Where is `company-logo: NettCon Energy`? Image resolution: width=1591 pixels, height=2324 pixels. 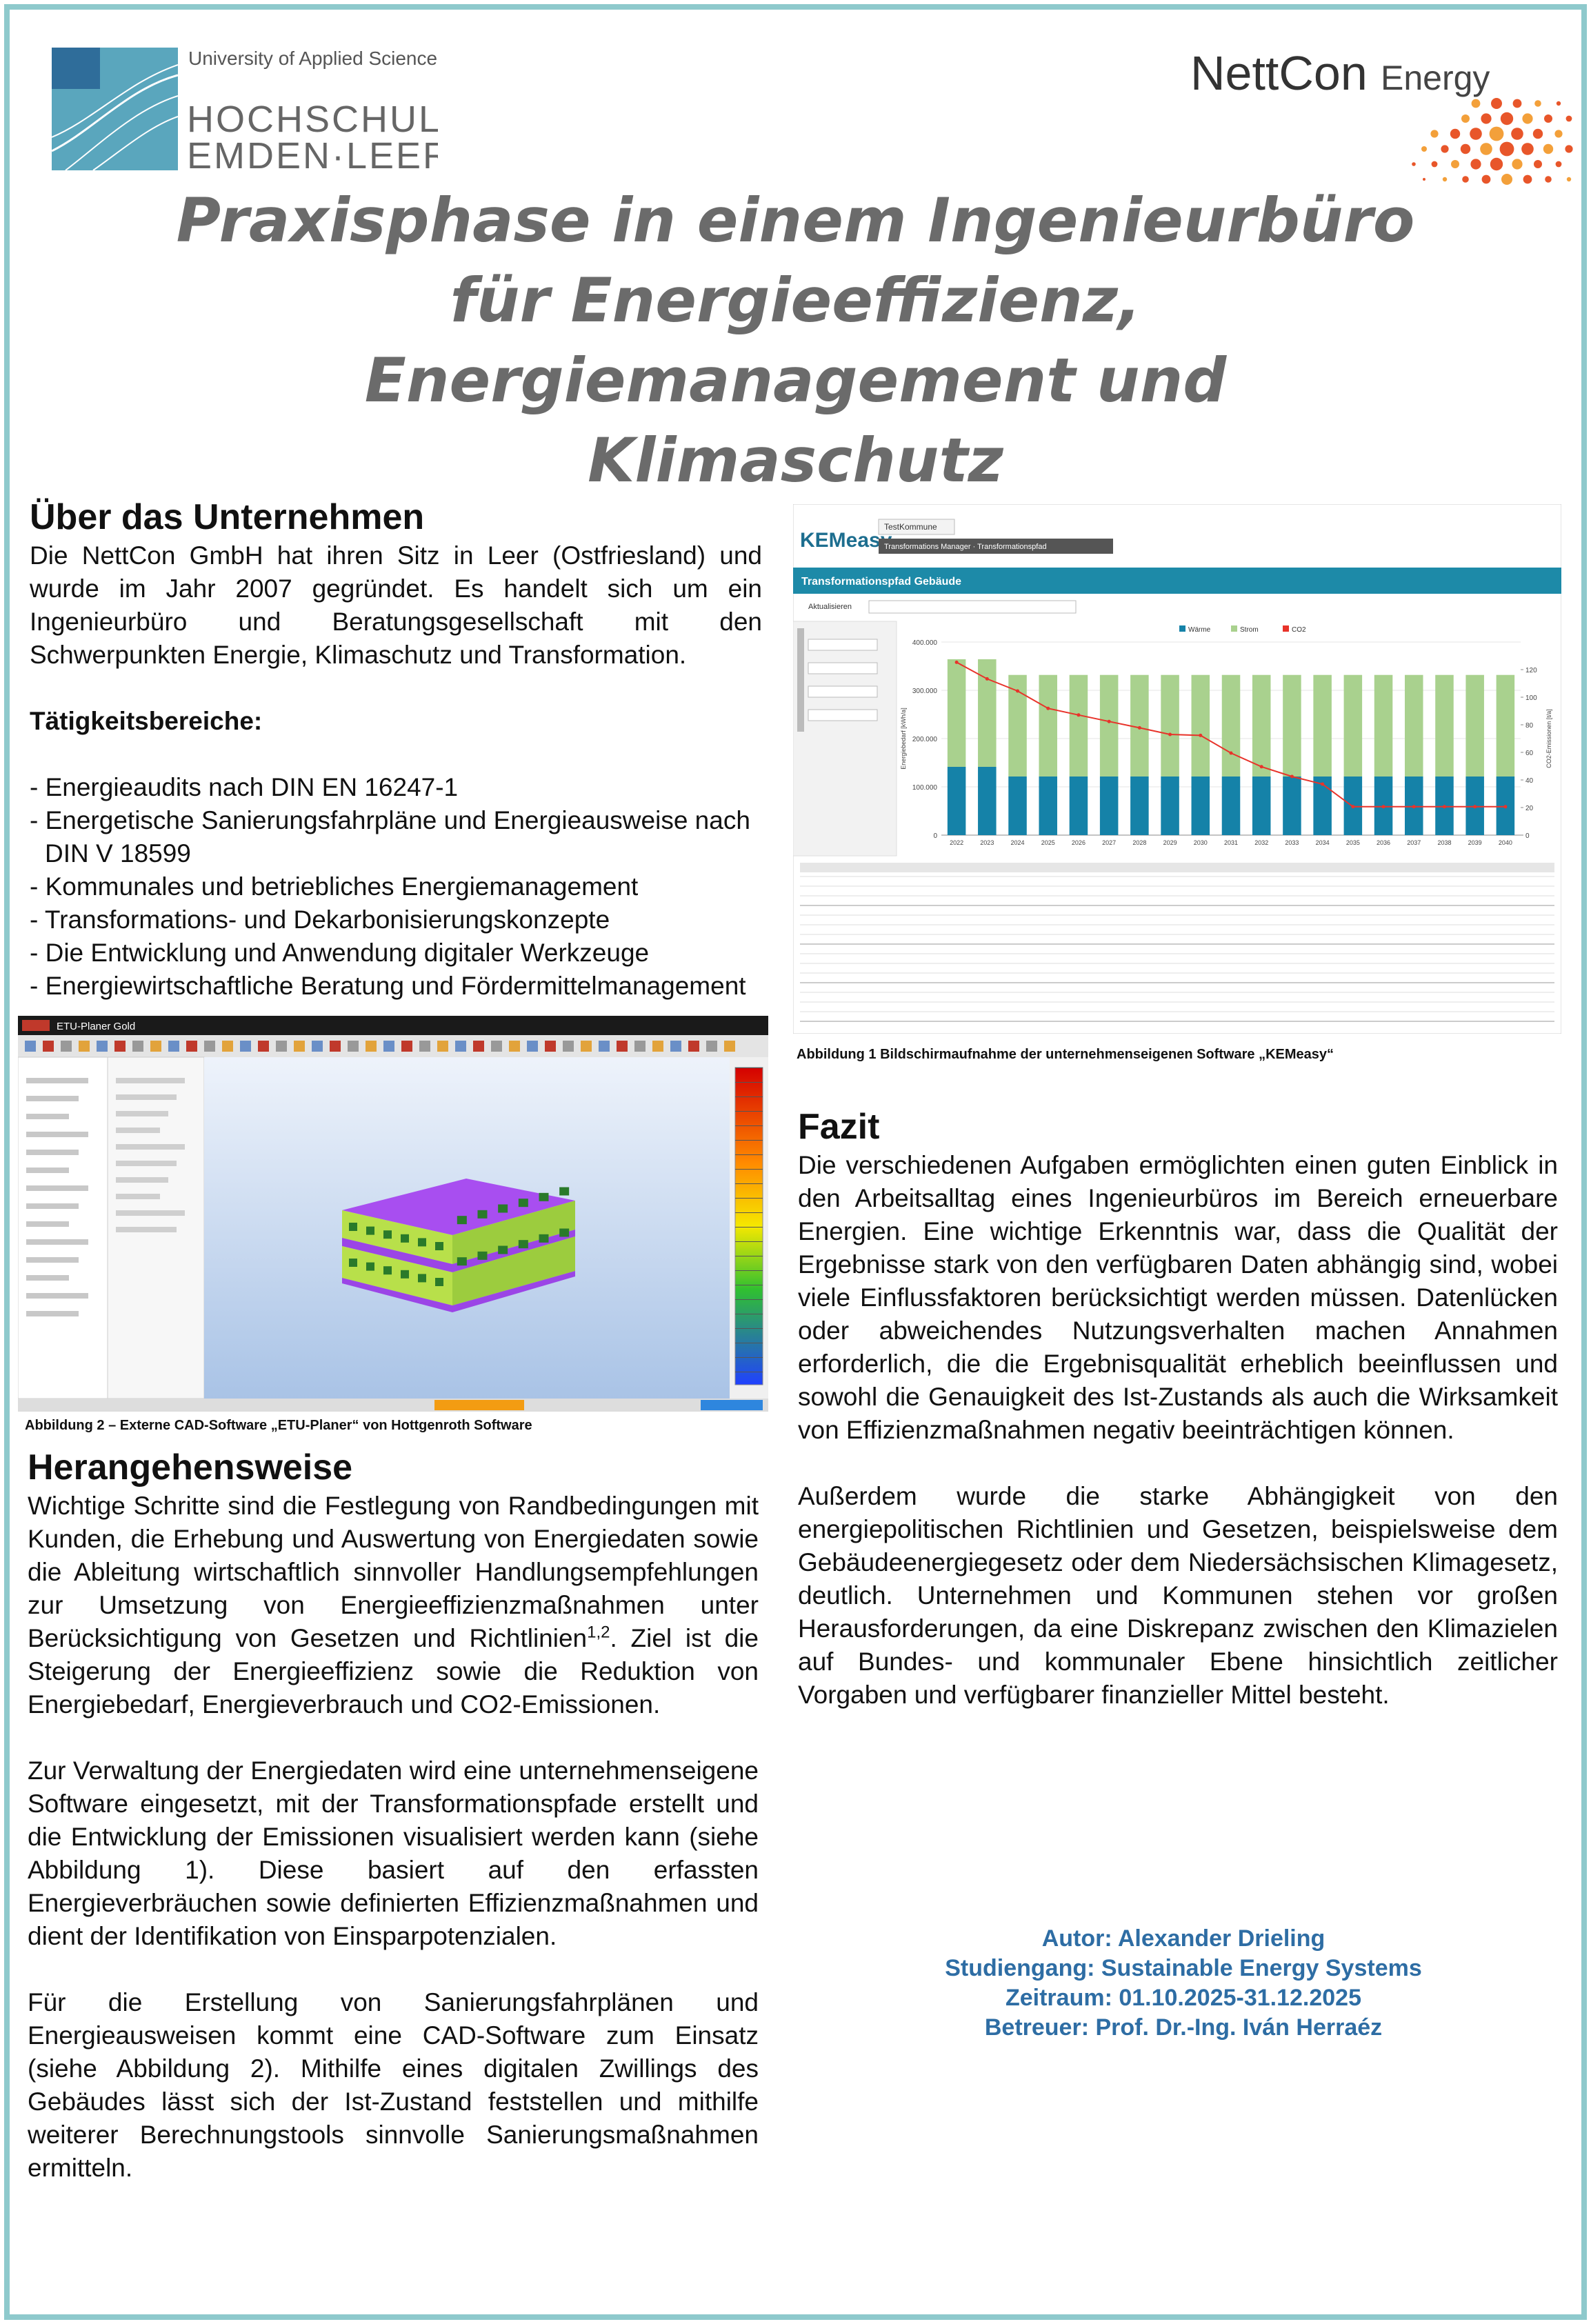 company-logo: NettCon Energy is located at coordinates (1381, 115).